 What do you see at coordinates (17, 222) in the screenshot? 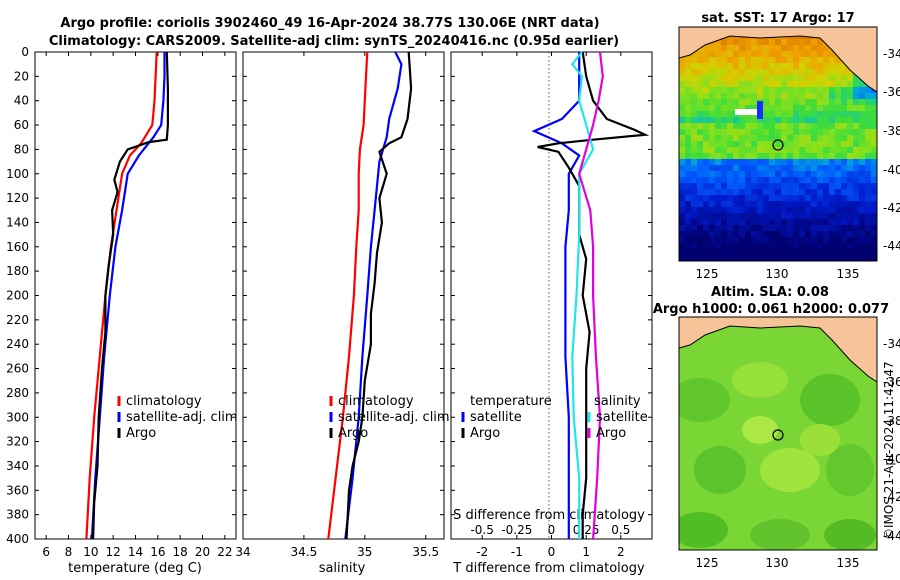
I see `depth-tick-label: 140` at bounding box center [17, 222].